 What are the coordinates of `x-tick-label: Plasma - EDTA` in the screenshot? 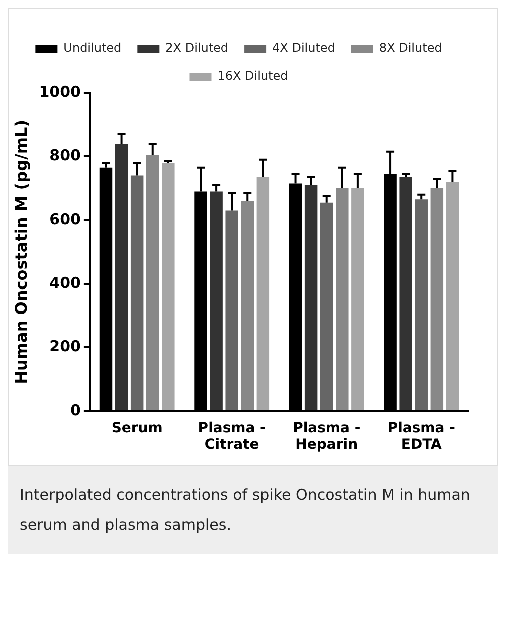 It's located at (422, 437).